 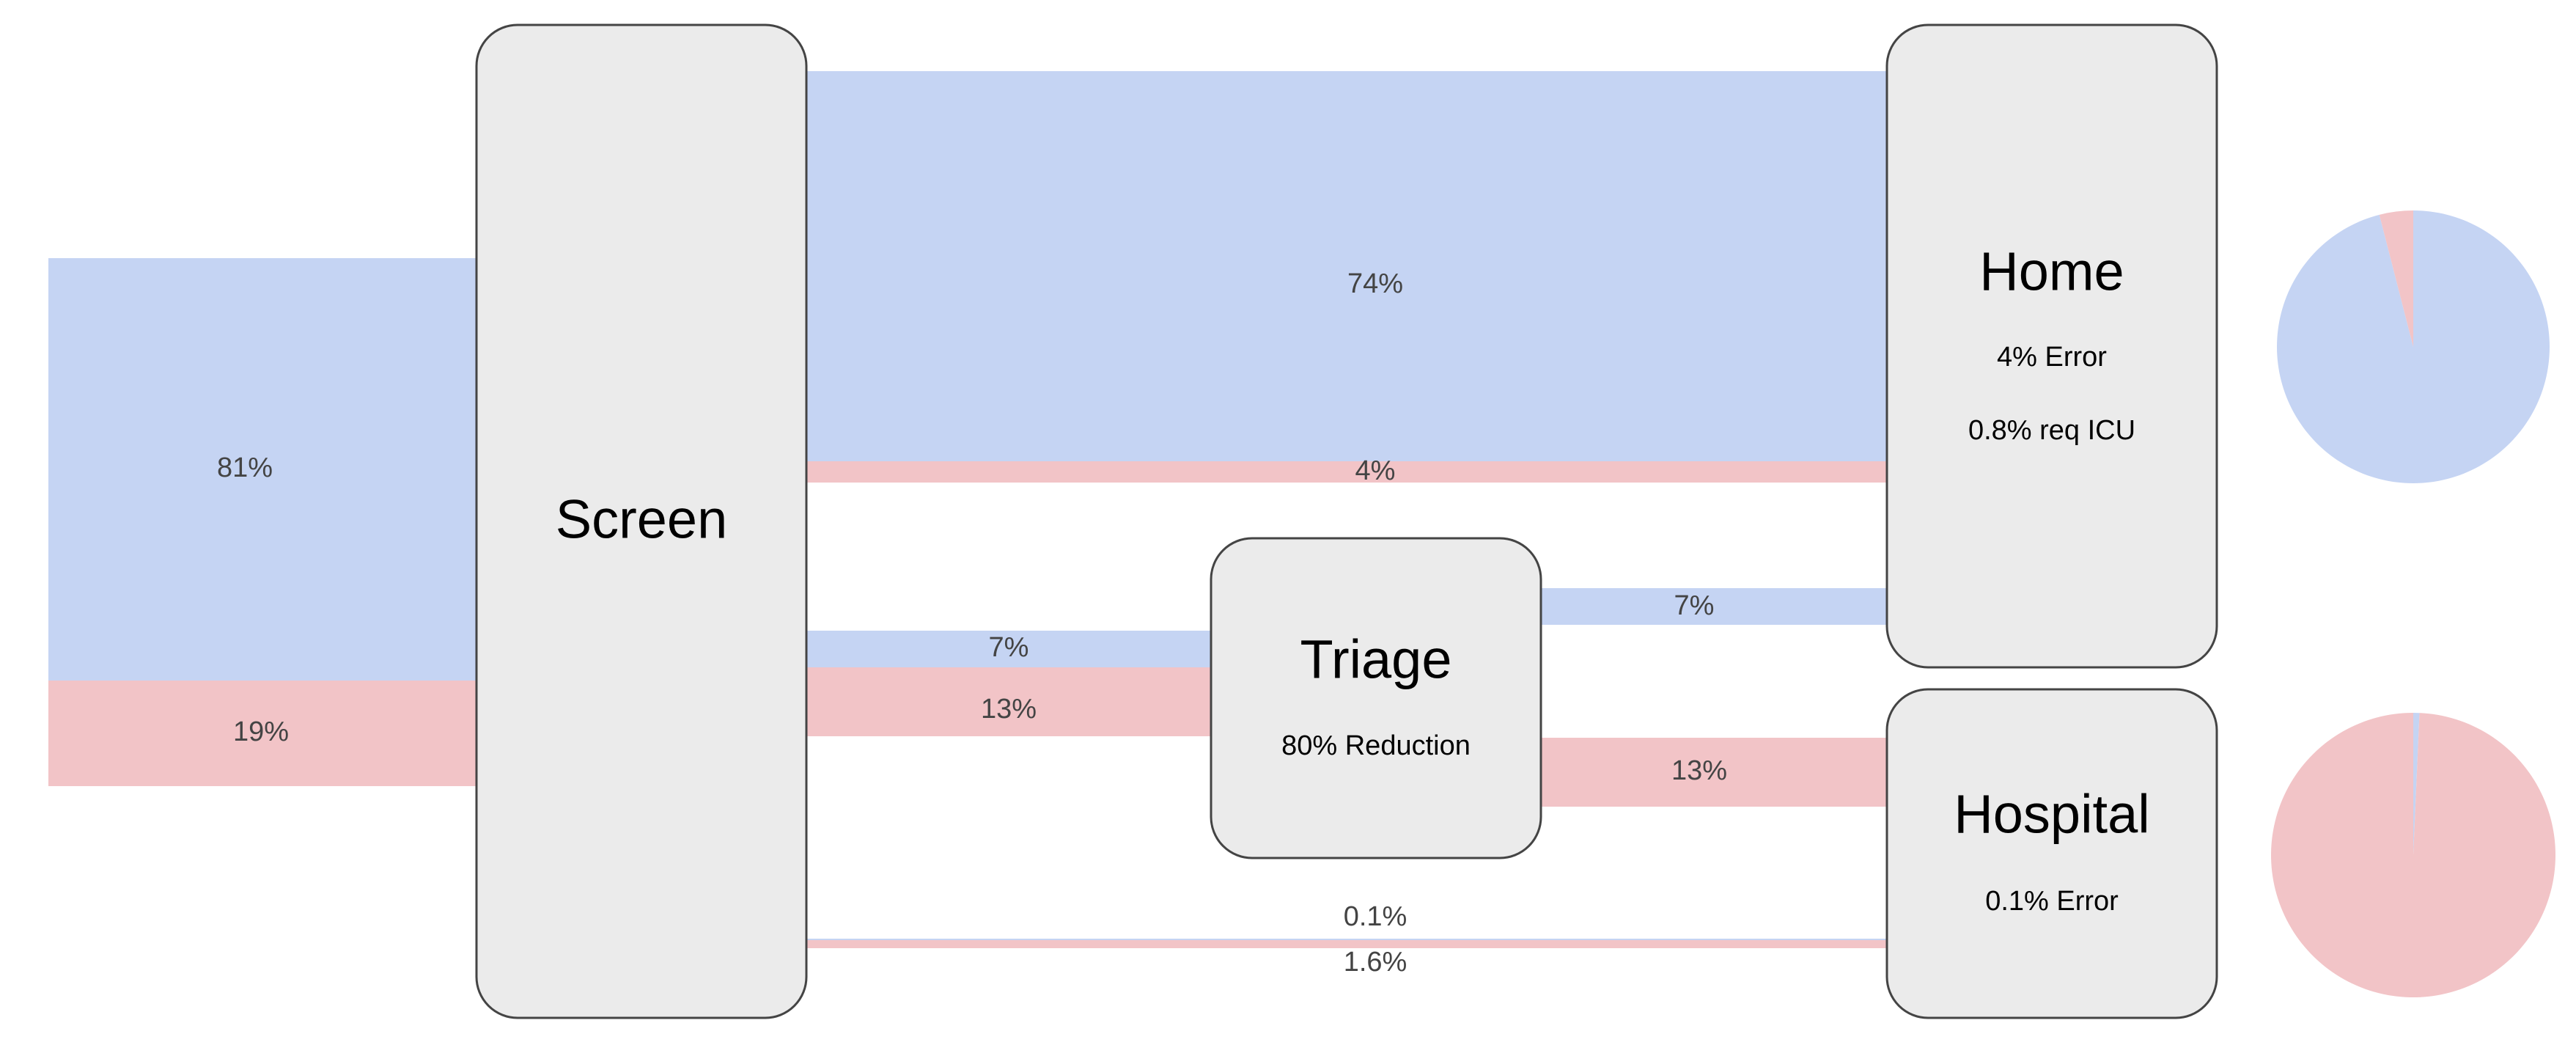 I want to click on label-screen-triage-sick: 13%, so click(x=1009, y=709).